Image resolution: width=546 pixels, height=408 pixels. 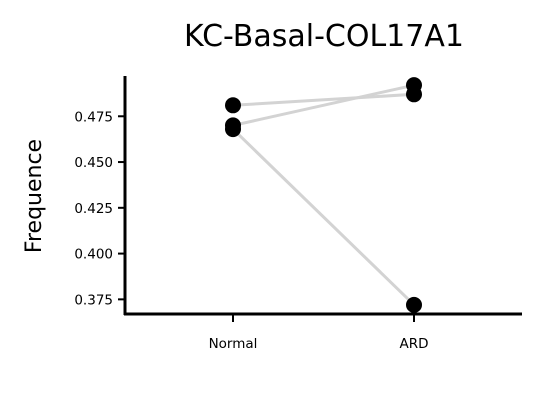 What do you see at coordinates (233, 344) in the screenshot?
I see `x-tick-label: Normal` at bounding box center [233, 344].